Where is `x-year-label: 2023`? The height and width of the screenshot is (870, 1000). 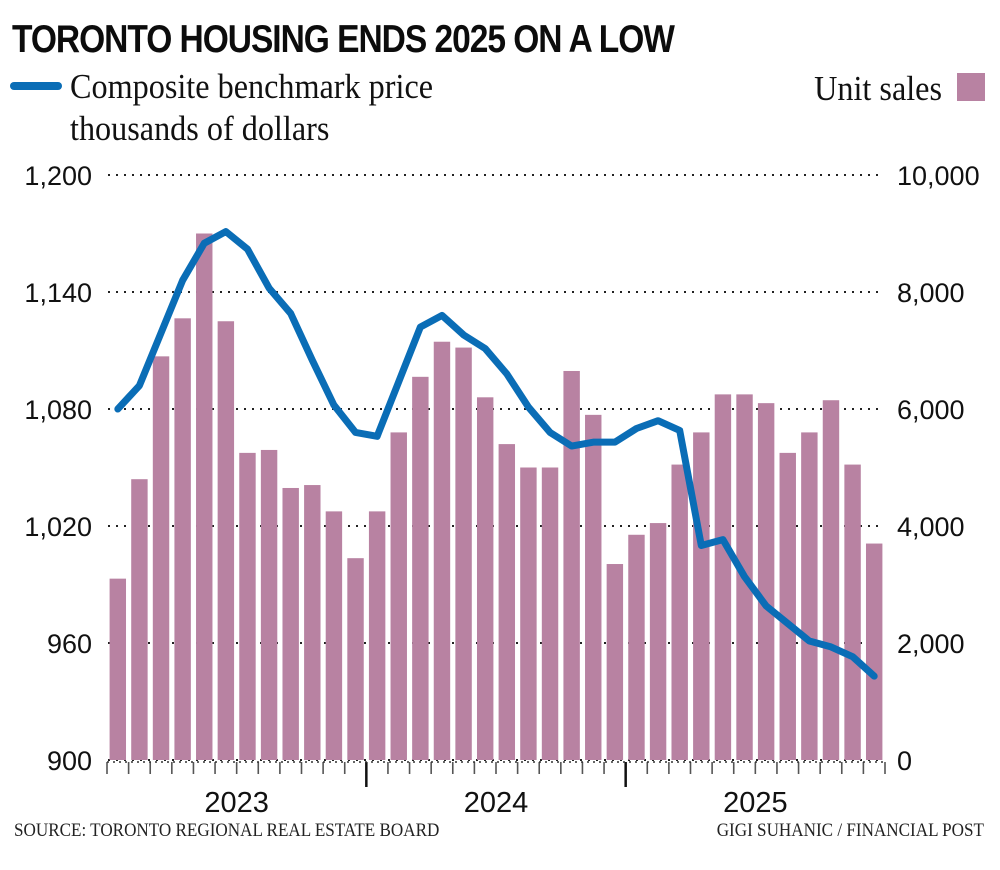
x-year-label: 2023 is located at coordinates (236, 803).